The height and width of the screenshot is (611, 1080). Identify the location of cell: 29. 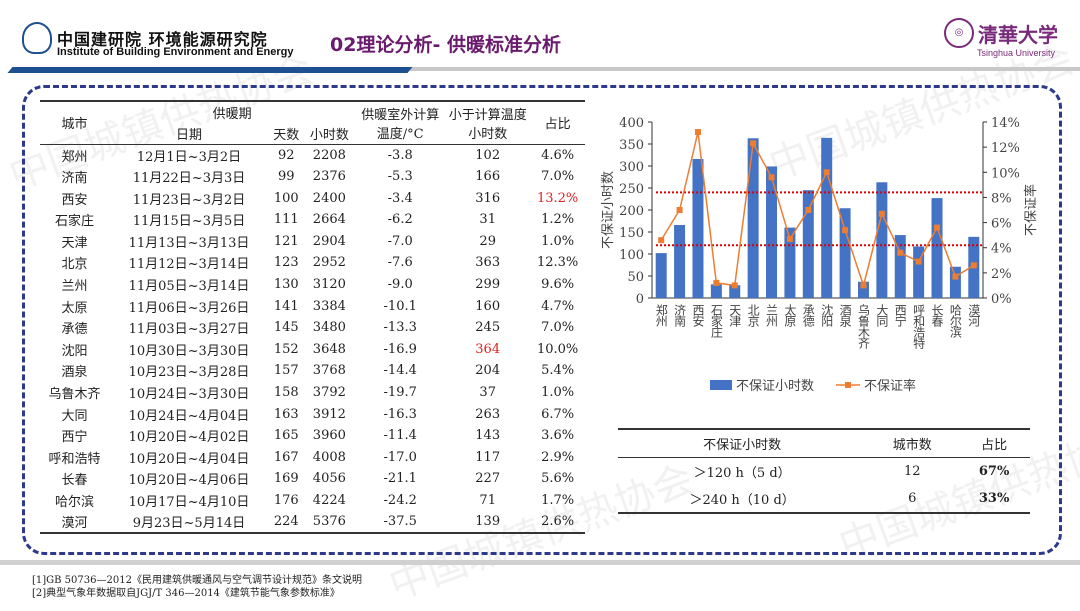
(487, 241).